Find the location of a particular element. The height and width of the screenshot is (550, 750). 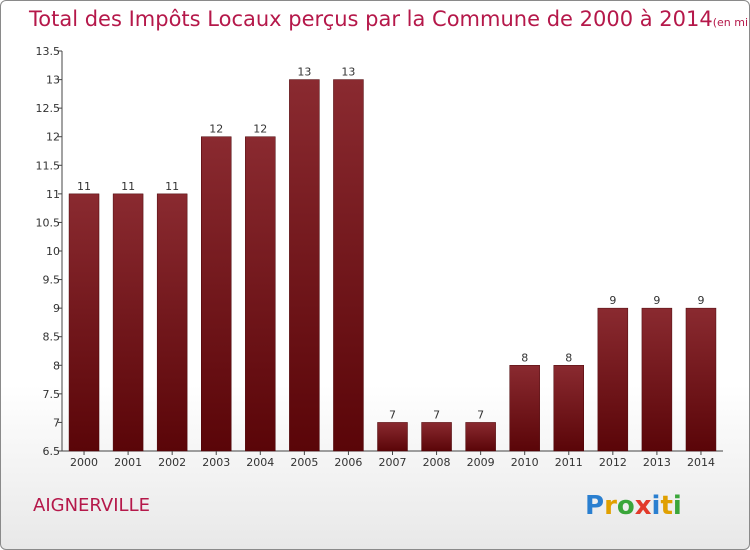

y-tick-label: 7.5 is located at coordinates (52, 394).